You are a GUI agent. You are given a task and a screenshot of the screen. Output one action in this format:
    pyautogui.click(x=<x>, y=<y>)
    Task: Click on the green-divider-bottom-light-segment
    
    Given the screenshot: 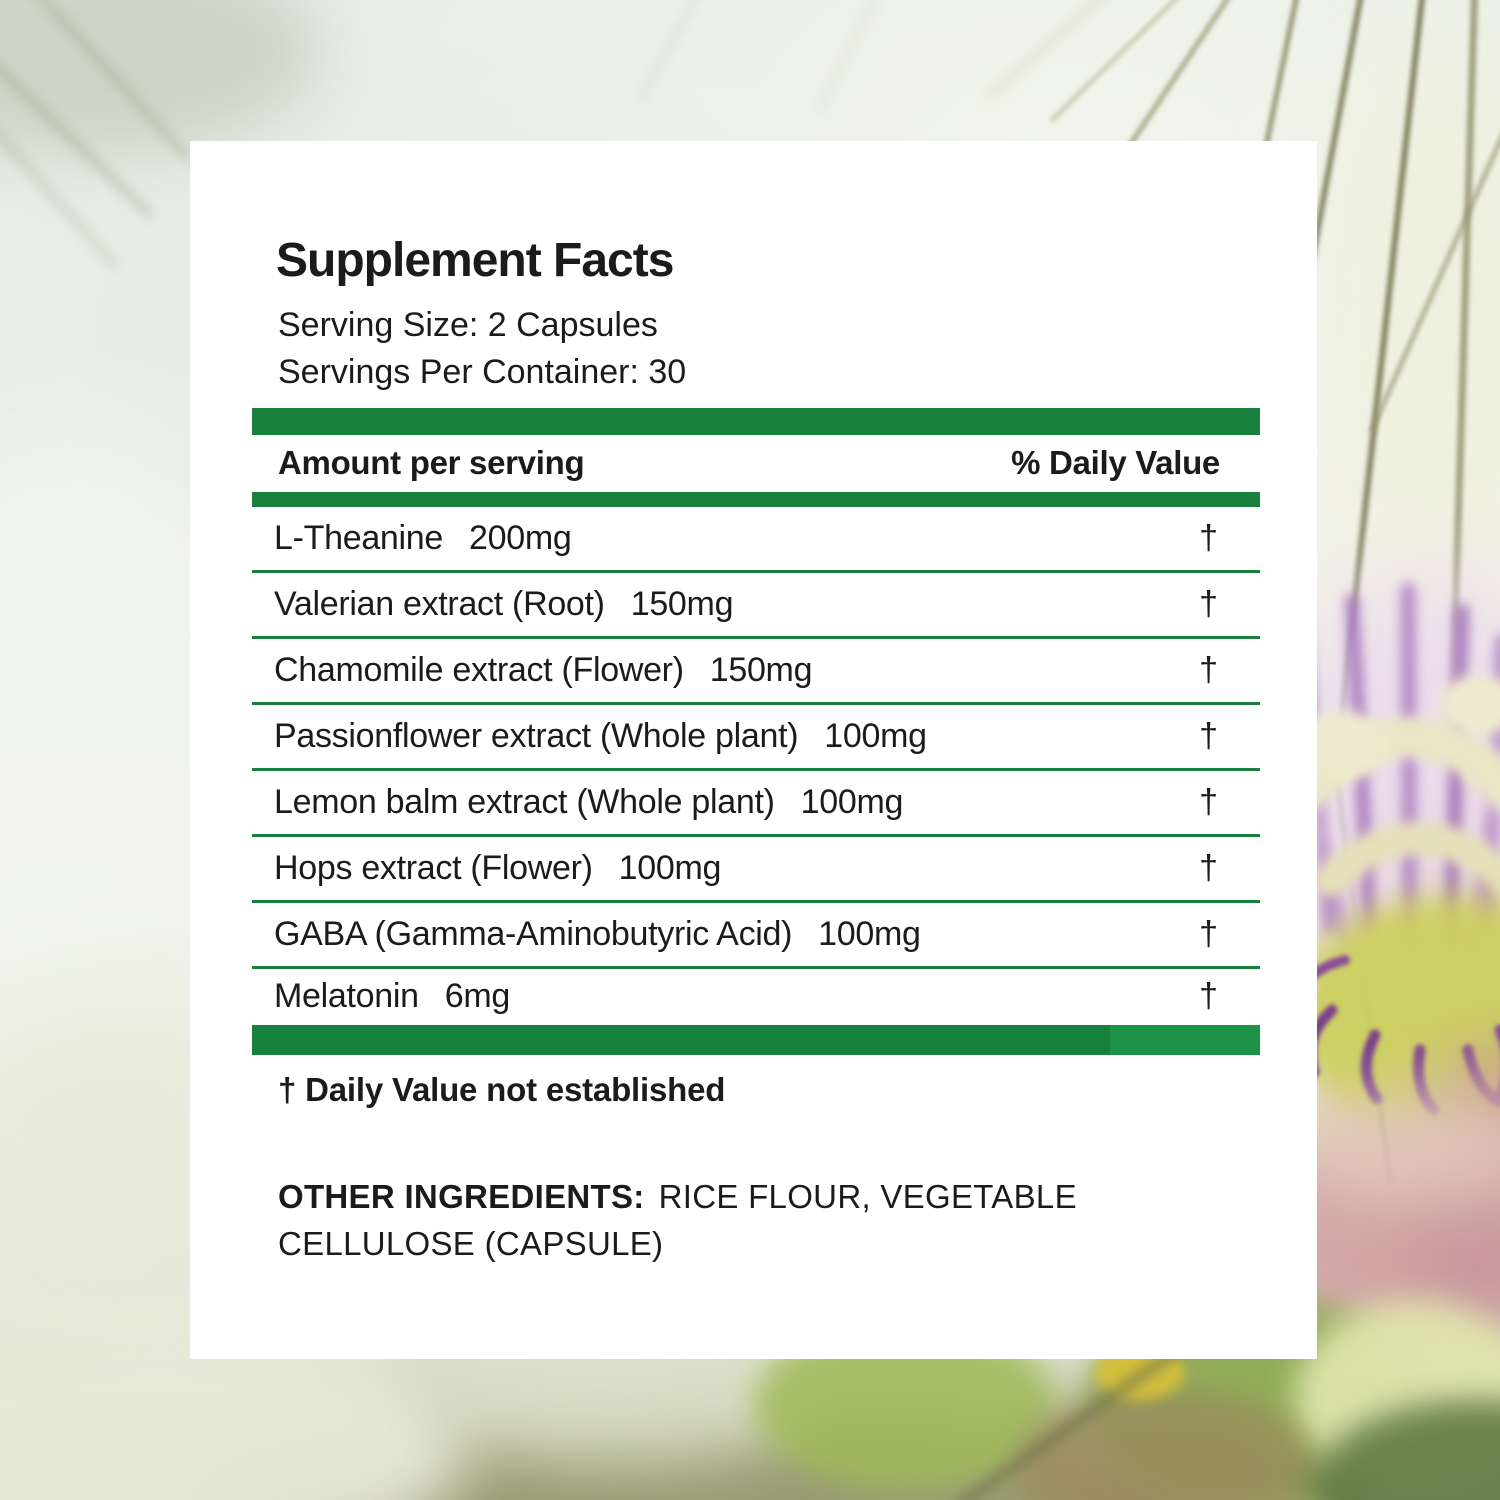 What is the action you would take?
    pyautogui.click(x=1185, y=1039)
    